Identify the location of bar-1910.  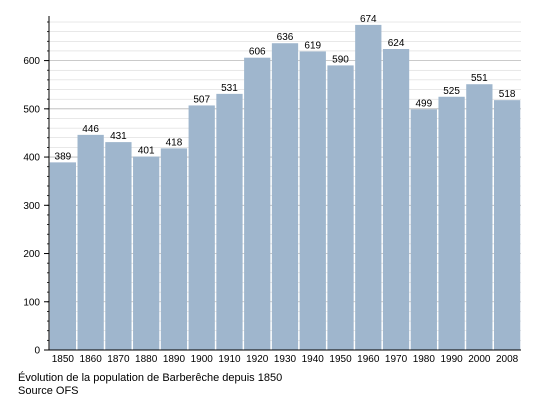
(229, 221).